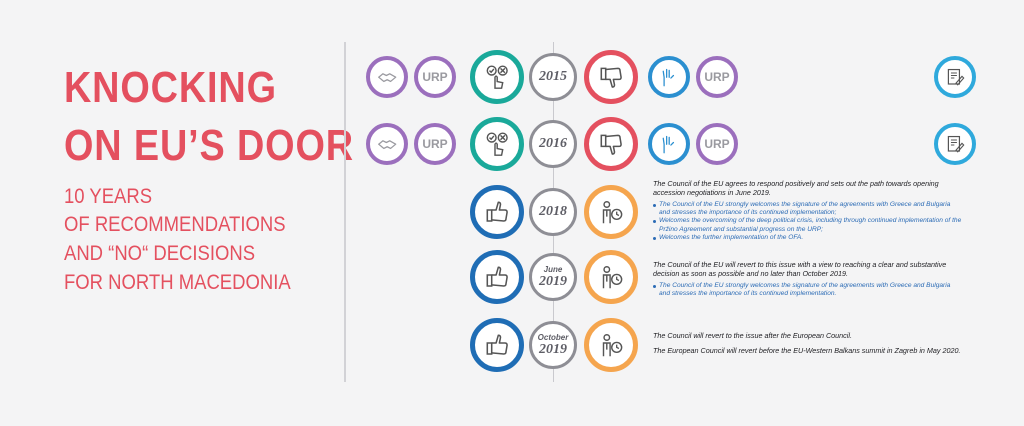  I want to click on year-2016: 2016, so click(553, 144).